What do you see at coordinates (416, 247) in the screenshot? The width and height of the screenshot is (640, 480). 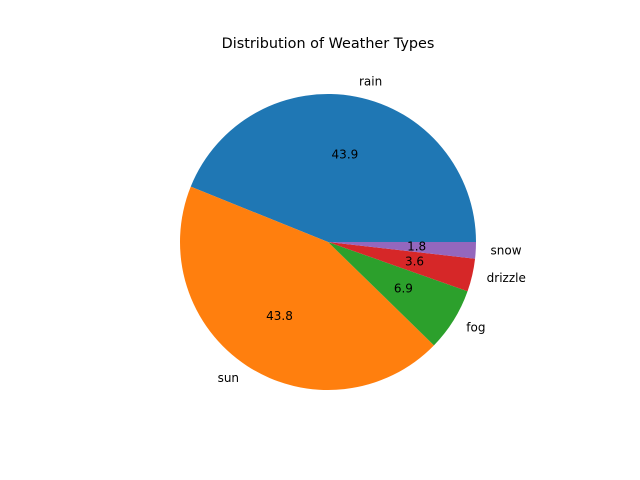 I see `value-label: 1.8` at bounding box center [416, 247].